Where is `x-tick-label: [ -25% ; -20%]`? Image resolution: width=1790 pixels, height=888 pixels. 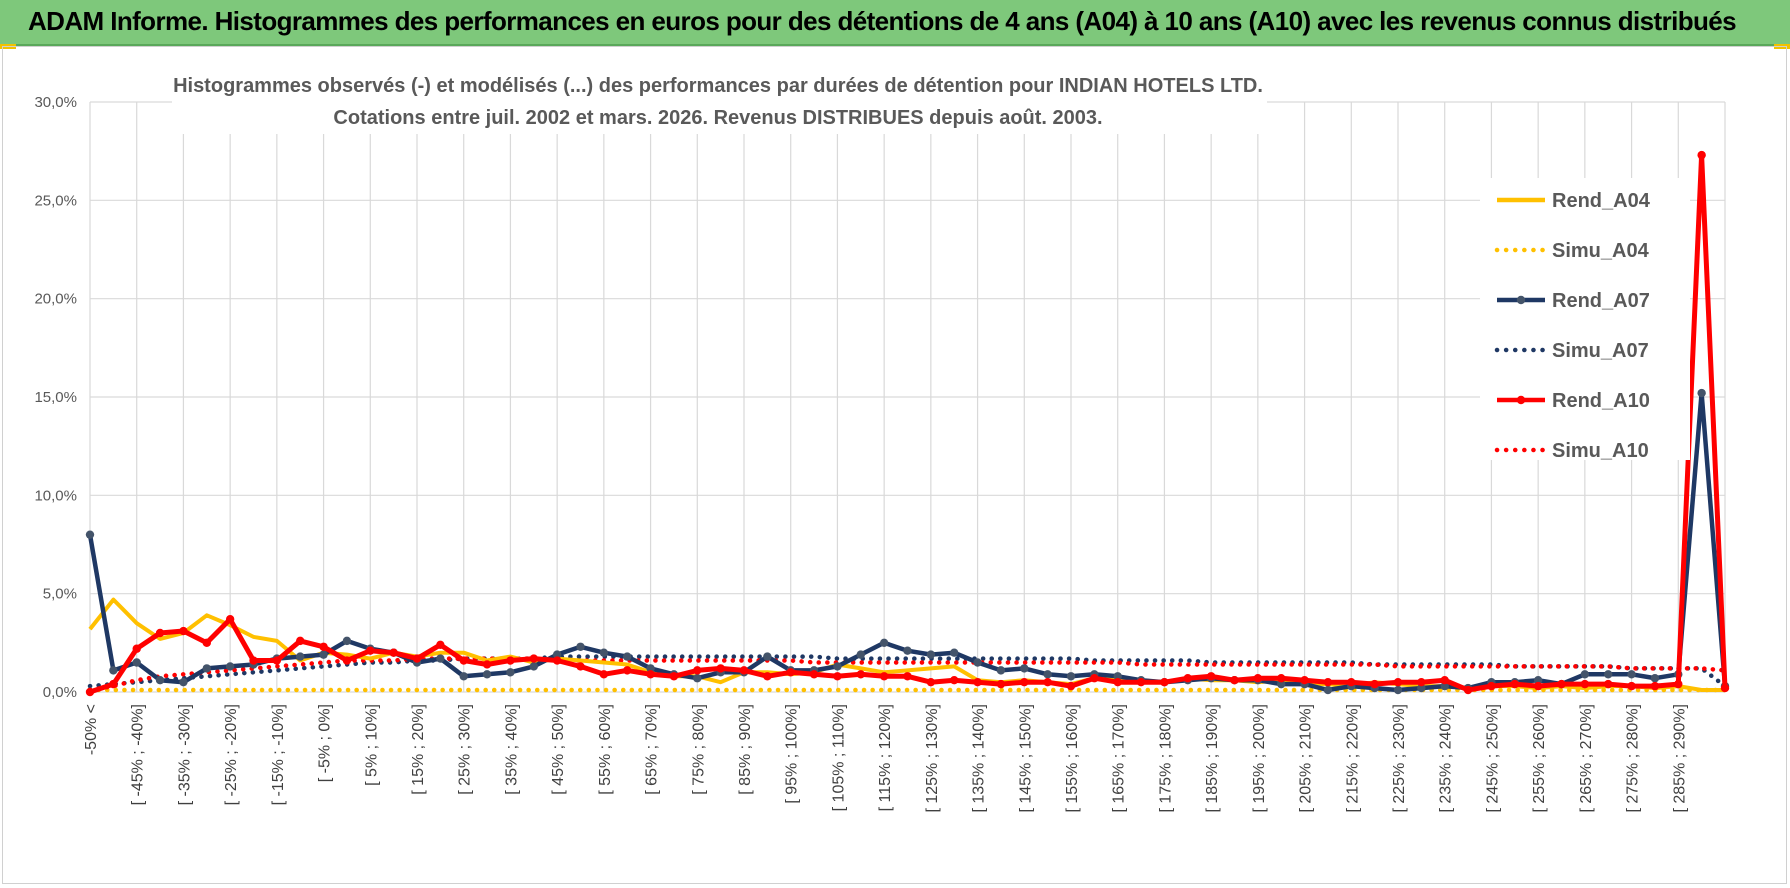
x-tick-label: [ -25% ; -20%] is located at coordinates (231, 754).